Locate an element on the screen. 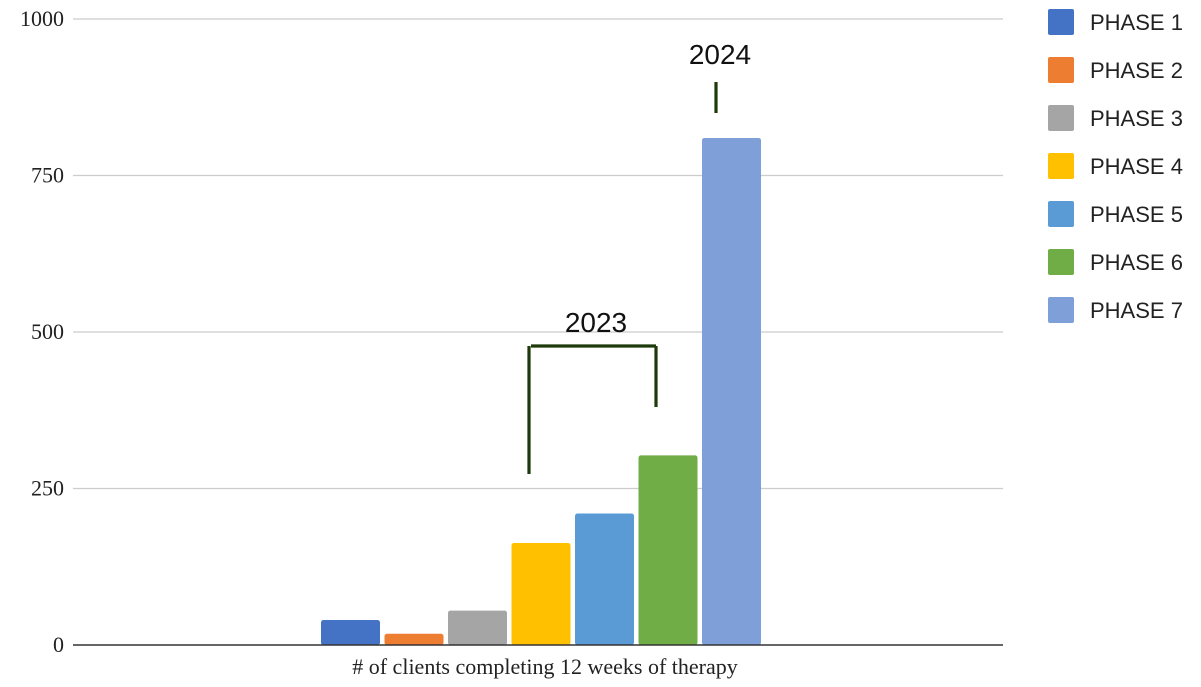 This screenshot has width=1201, height=687. y-tick-label: 0 is located at coordinates (58, 644).